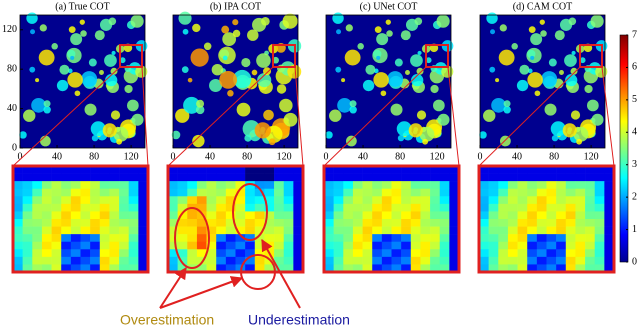 The image size is (640, 329). What do you see at coordinates (82, 6) in the screenshot?
I see `panel-title: (a) True COT` at bounding box center [82, 6].